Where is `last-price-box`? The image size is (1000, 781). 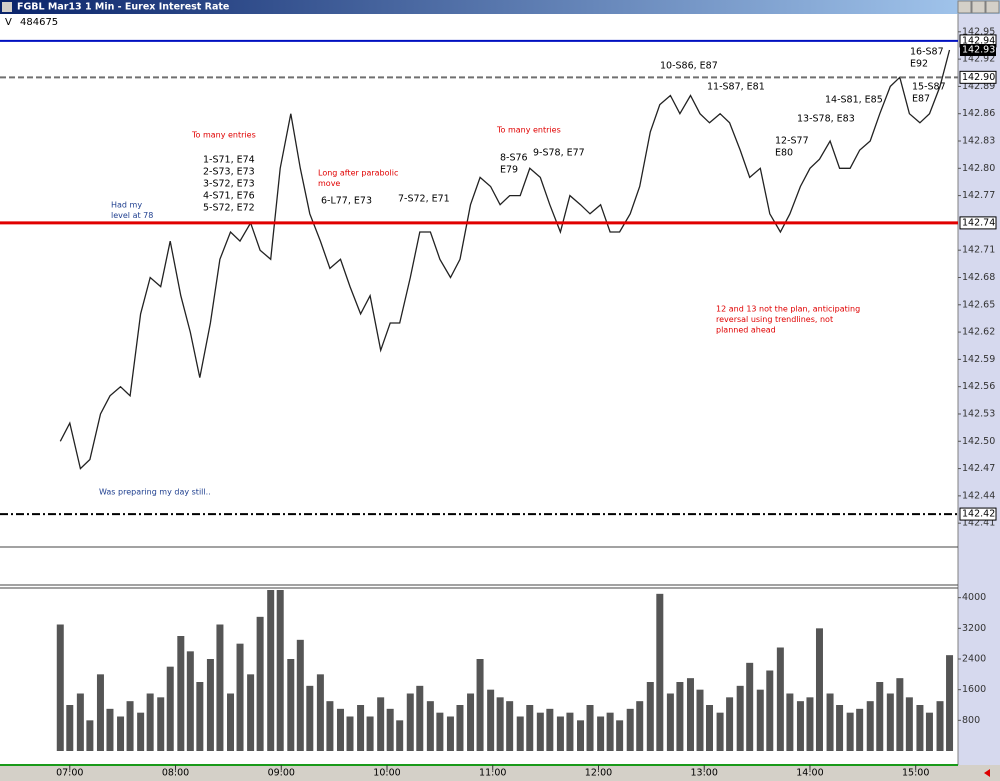 last-price-box is located at coordinates (978, 50).